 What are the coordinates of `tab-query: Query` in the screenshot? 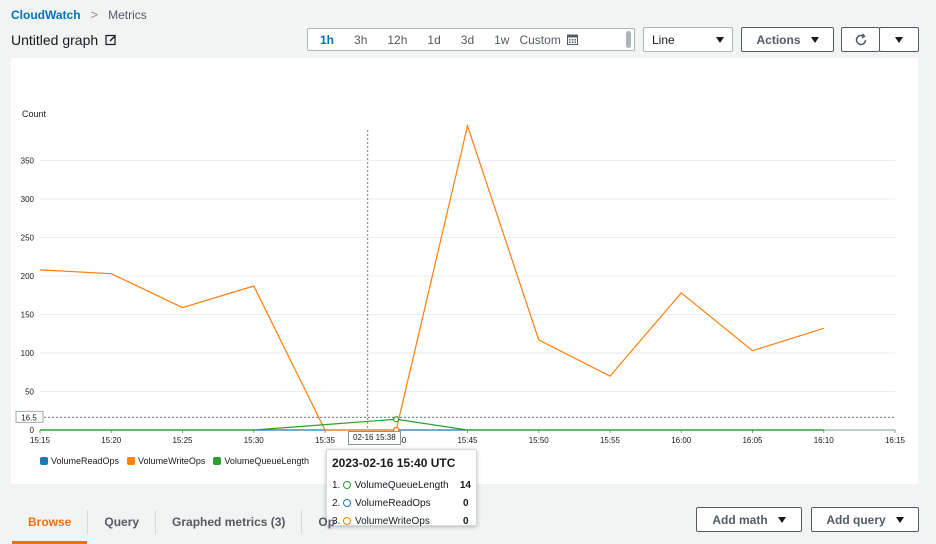 It's located at (122, 522).